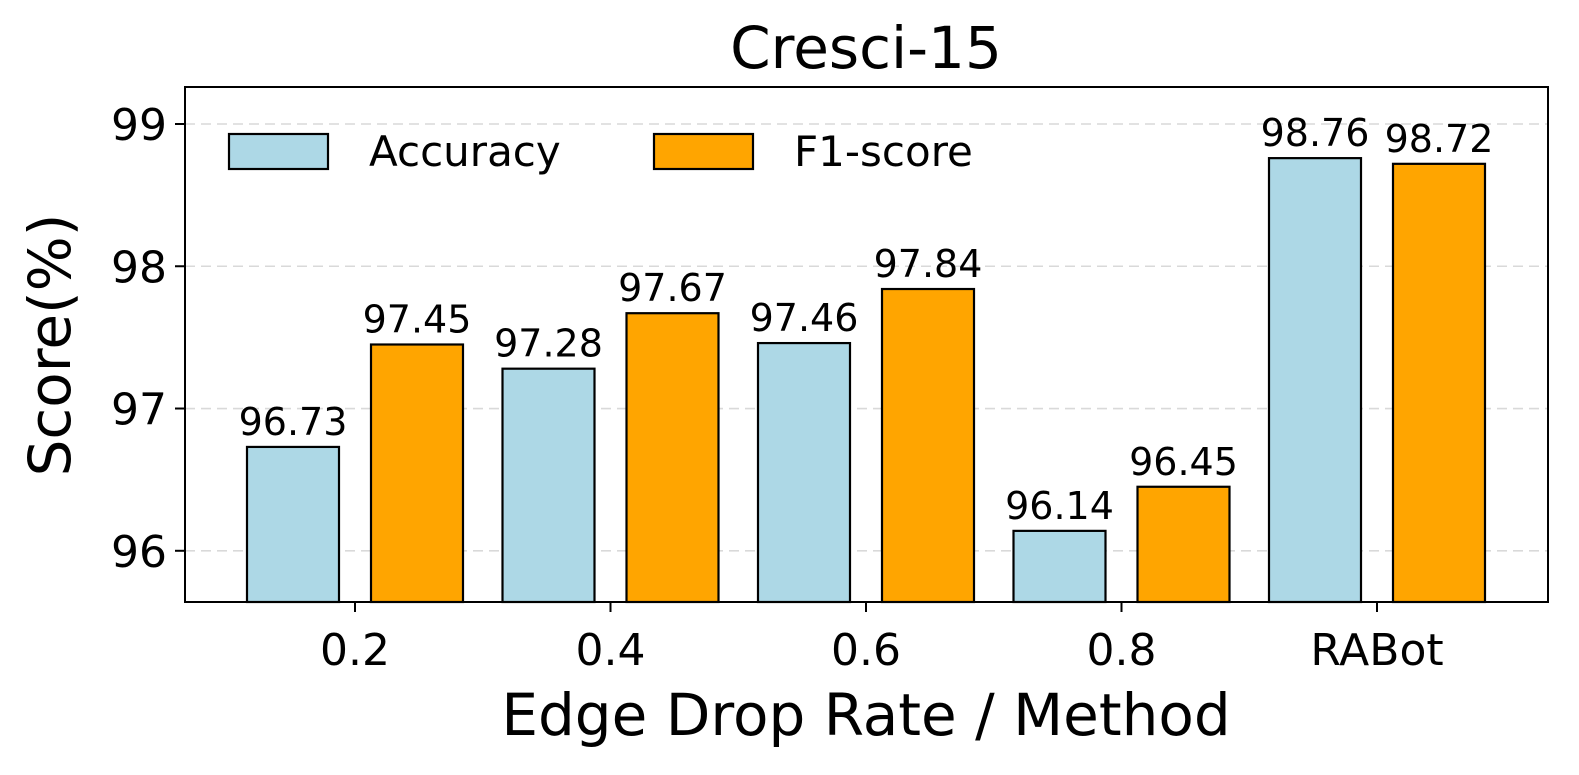 This screenshot has height=775, width=1579. Describe the element at coordinates (672, 288) in the screenshot. I see `data-label: 97.67` at that location.